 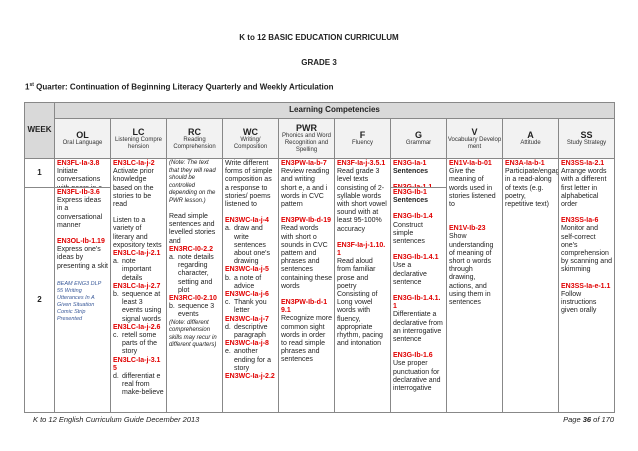 I want to click on list-marker: d., so click(x=116, y=377).